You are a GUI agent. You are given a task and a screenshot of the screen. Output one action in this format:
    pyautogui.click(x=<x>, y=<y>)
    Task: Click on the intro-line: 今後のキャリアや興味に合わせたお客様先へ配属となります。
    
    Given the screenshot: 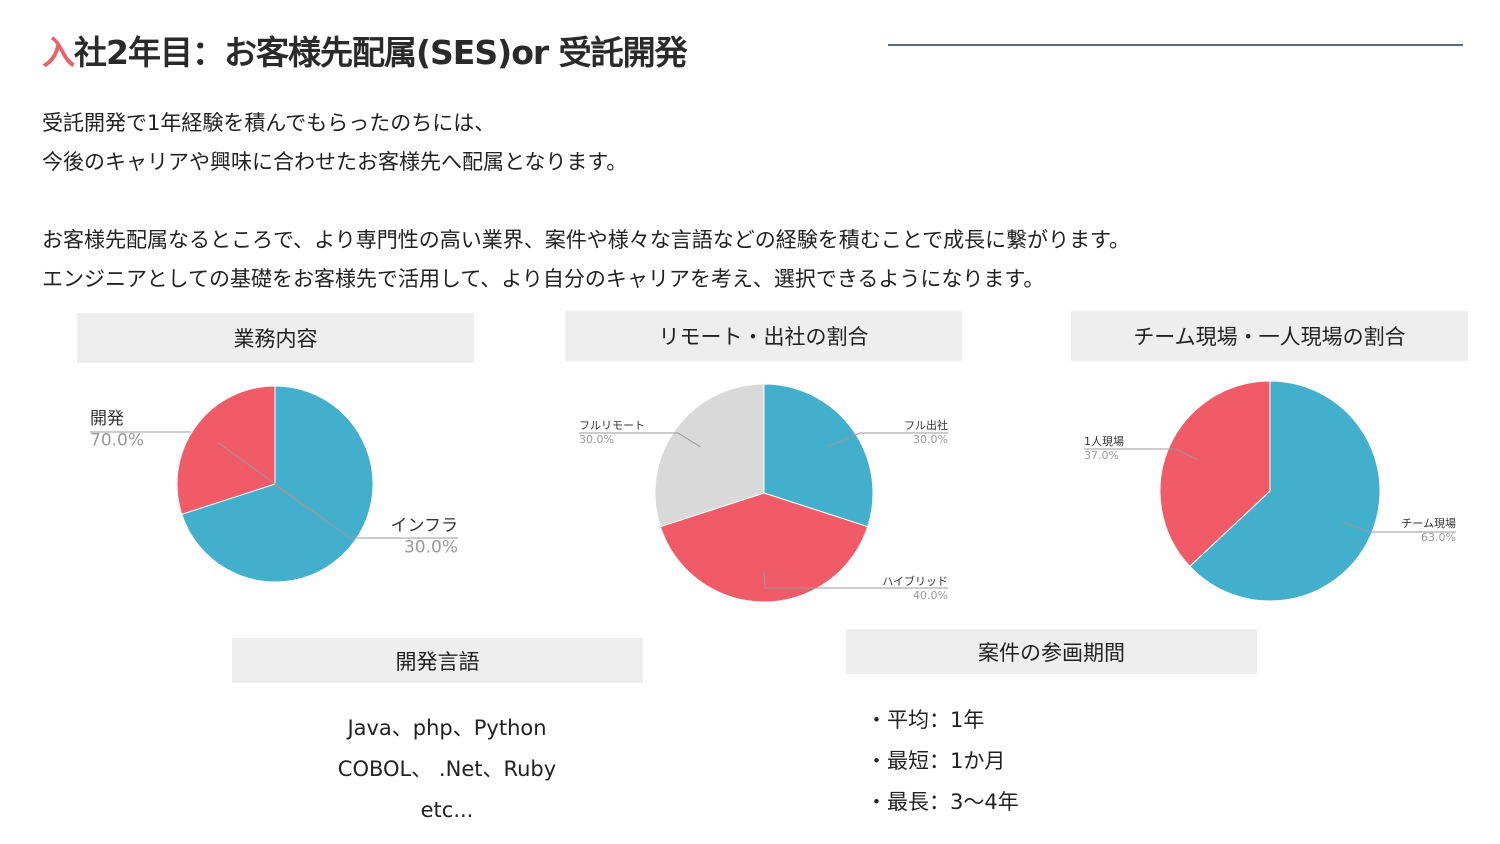 What is the action you would take?
    pyautogui.click(x=335, y=162)
    